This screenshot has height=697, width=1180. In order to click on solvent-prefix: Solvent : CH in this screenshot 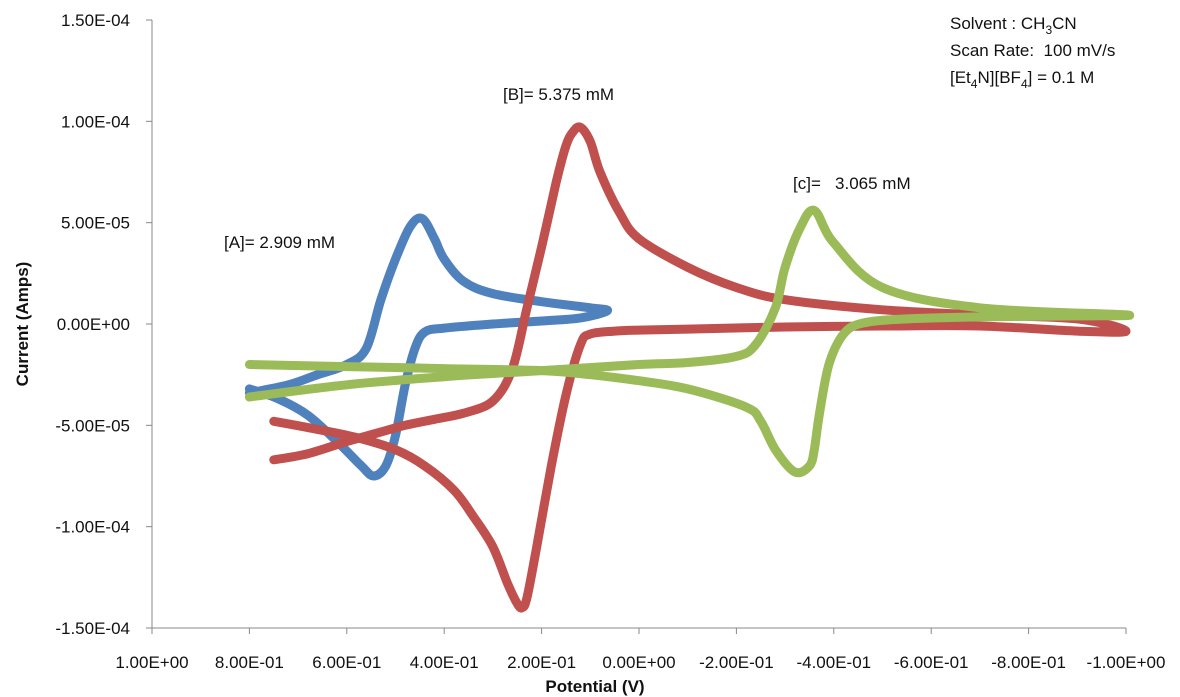, I will do `click(997, 23)`.